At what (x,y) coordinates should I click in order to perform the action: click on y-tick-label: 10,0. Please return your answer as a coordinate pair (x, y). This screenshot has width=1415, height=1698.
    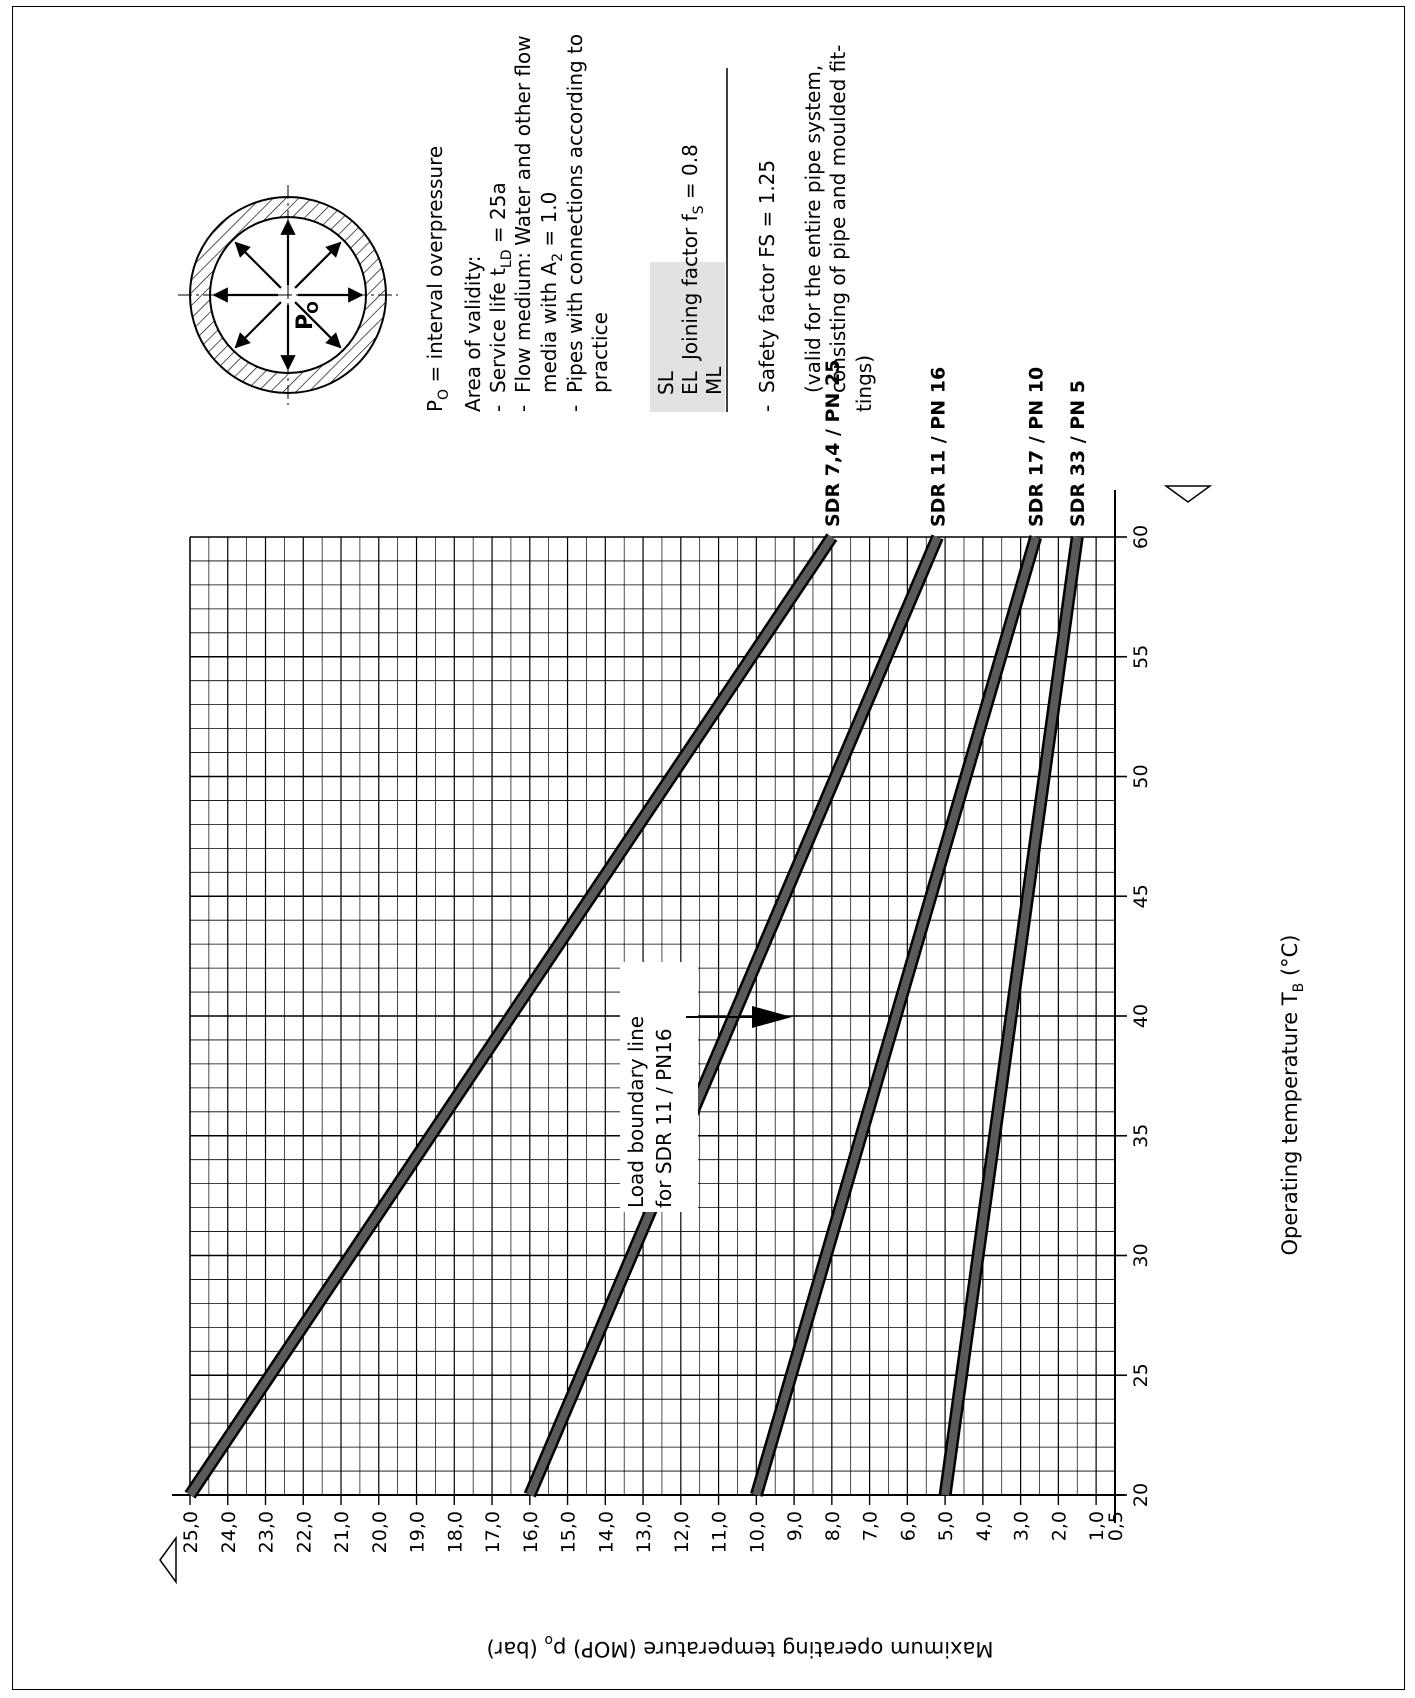
    Looking at the image, I should click on (757, 1532).